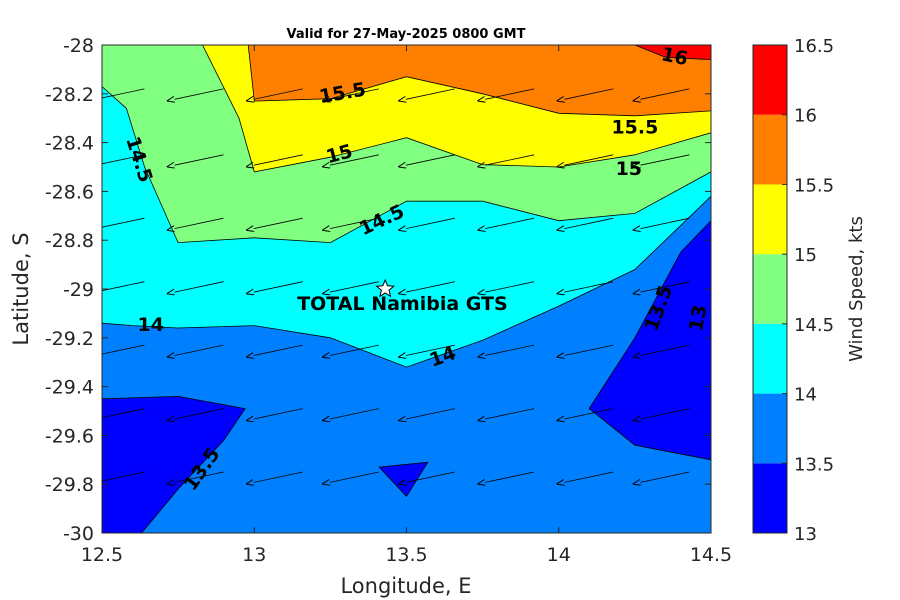 Image resolution: width=900 pixels, height=600 pixels. What do you see at coordinates (814, 46) in the screenshot?
I see `colorbar-tick-label: 16.5` at bounding box center [814, 46].